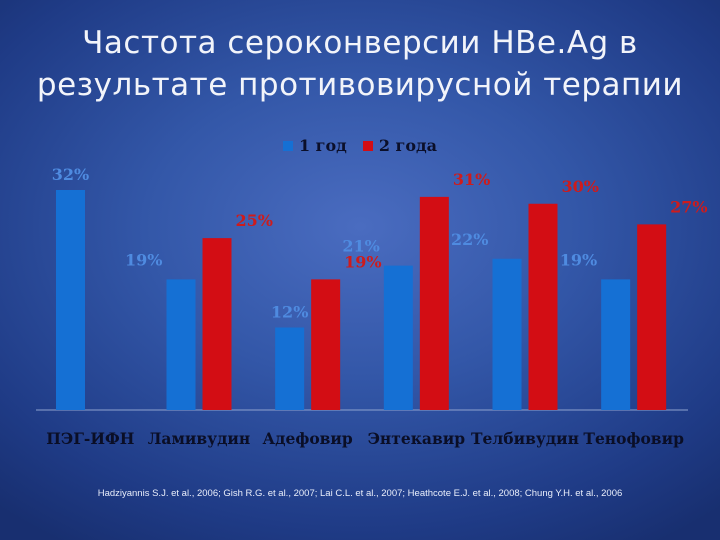  Describe the element at coordinates (417, 438) in the screenshot. I see `x-tick-label-4: Энтекавир` at that location.